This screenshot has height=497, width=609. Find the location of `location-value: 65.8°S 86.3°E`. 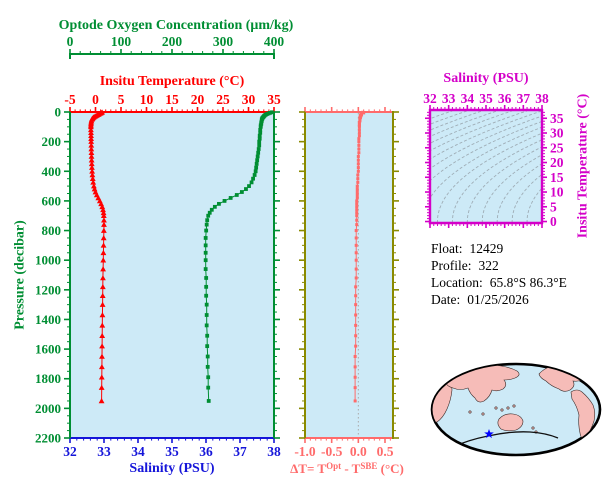

location-value: 65.8°S 86.3°E is located at coordinates (528, 282).